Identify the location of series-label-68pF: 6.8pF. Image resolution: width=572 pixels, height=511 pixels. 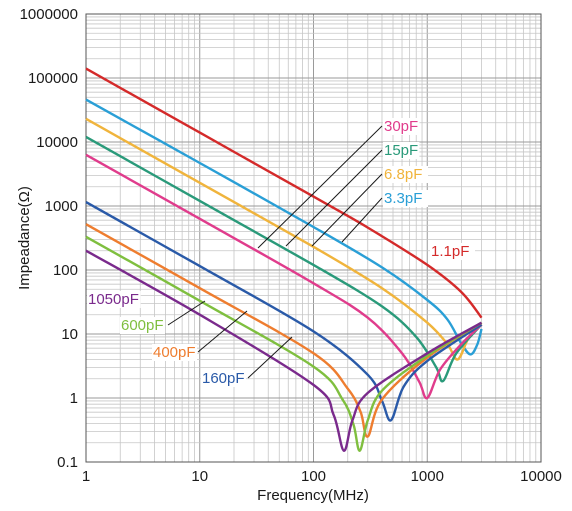
(403, 174).